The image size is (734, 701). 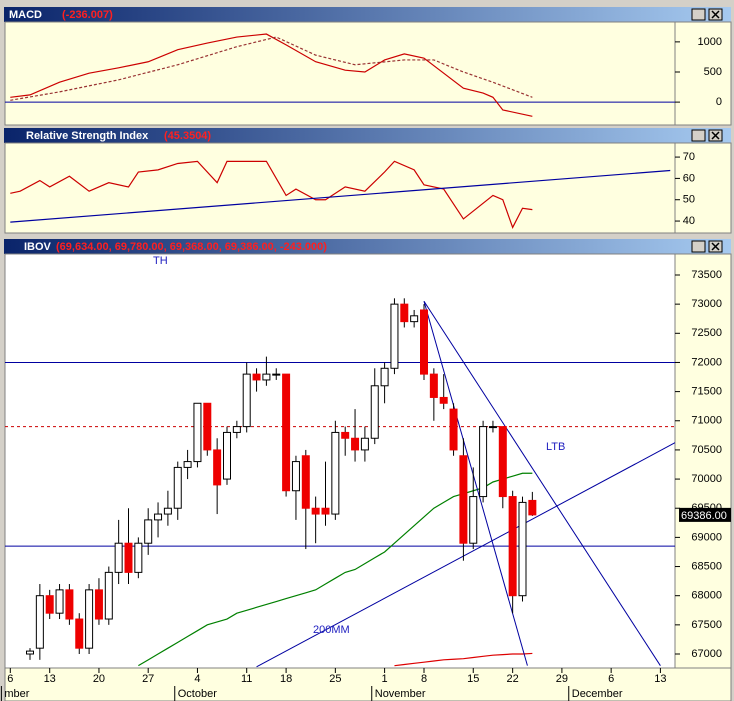 What do you see at coordinates (385, 679) in the screenshot?
I see `x-tick-label: 1` at bounding box center [385, 679].